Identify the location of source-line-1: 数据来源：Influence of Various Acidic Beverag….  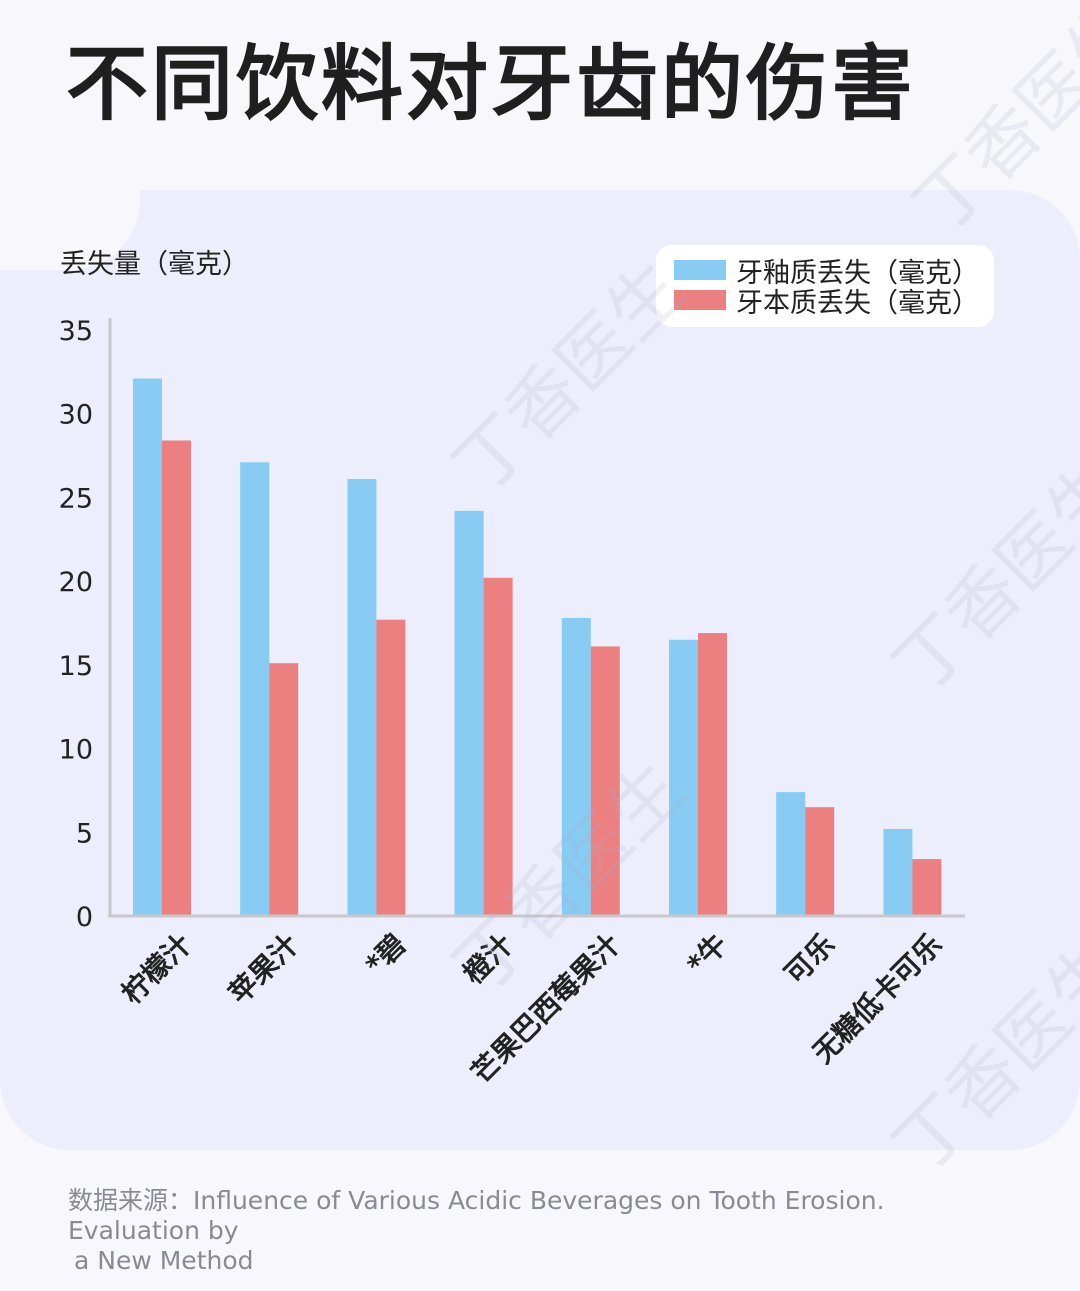
(476, 1215).